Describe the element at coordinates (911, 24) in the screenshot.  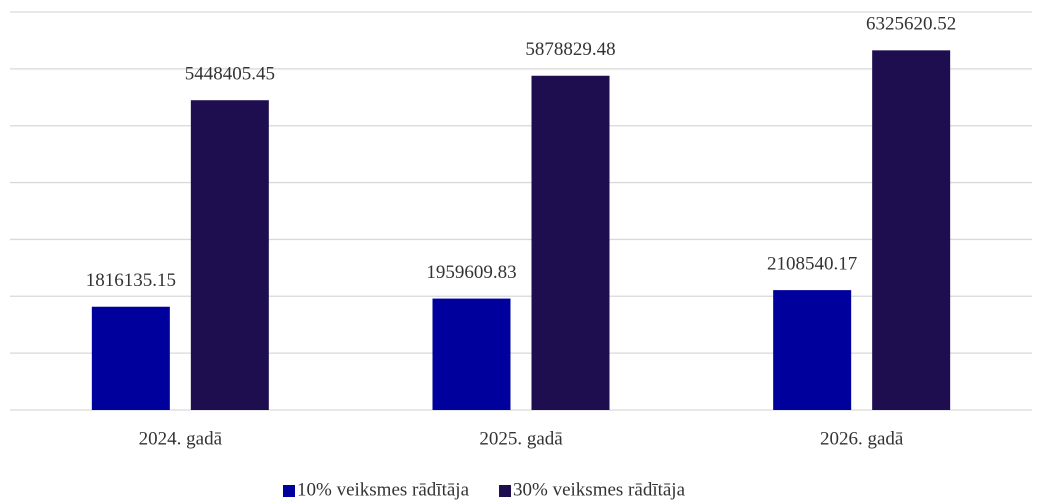
I see `value-label: 6325620.52` at that location.